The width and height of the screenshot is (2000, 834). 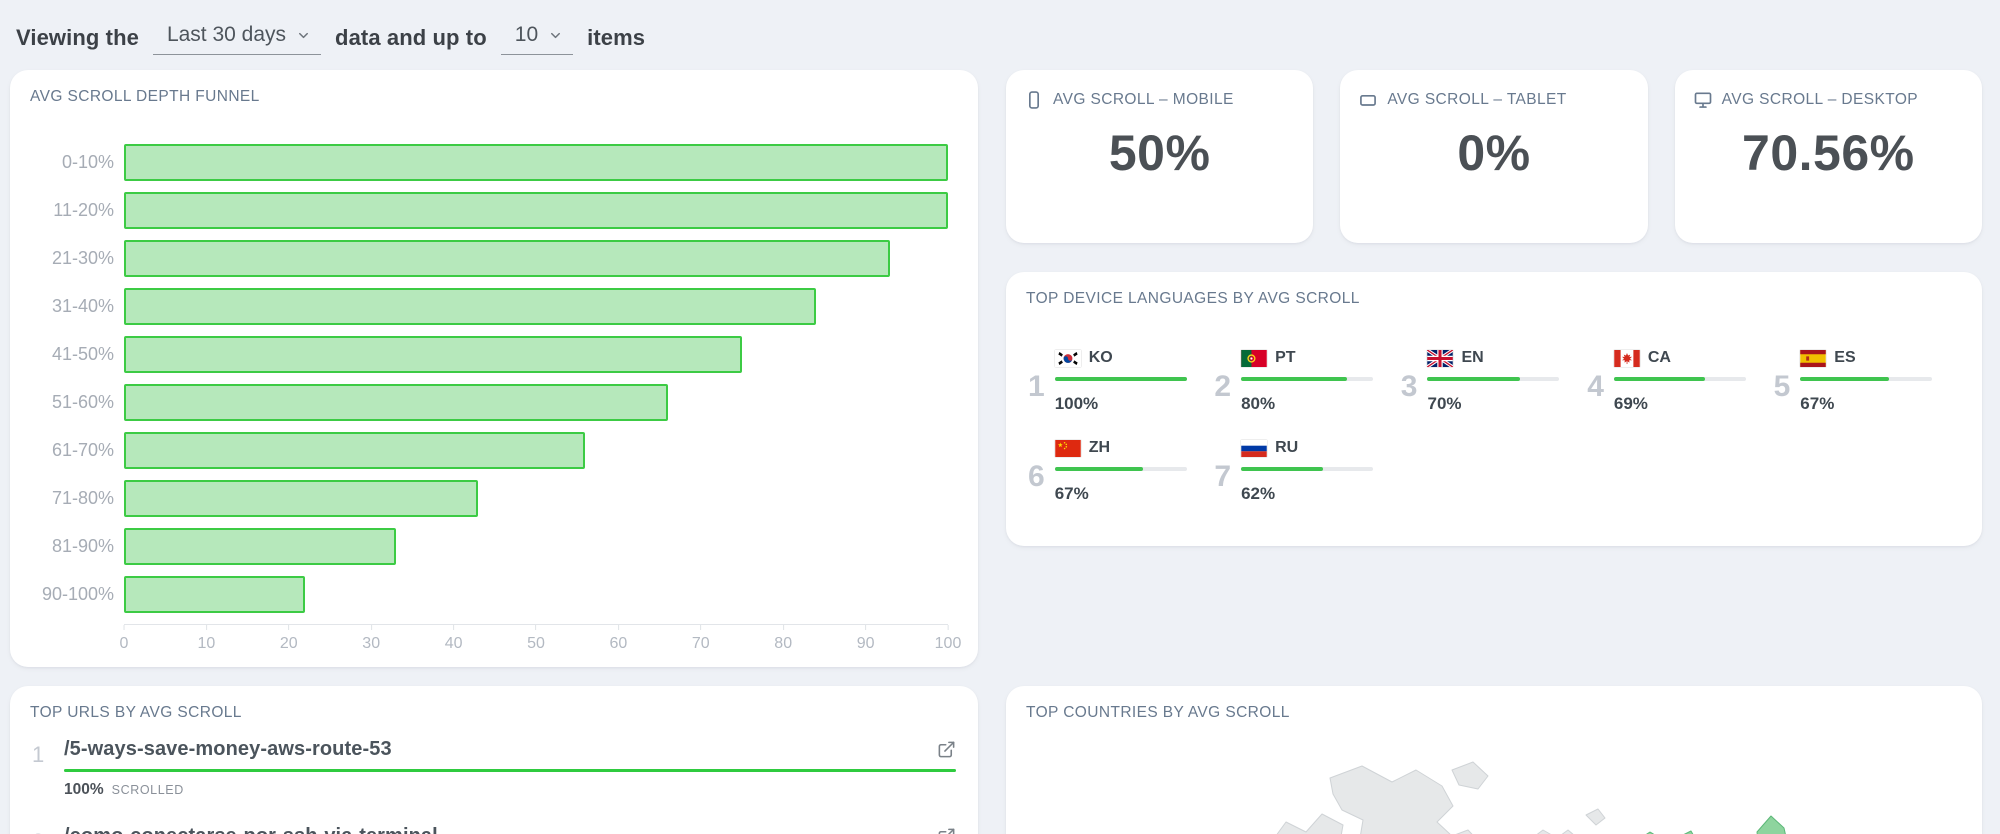 What do you see at coordinates (1659, 357) in the screenshot?
I see `language-code: CA` at bounding box center [1659, 357].